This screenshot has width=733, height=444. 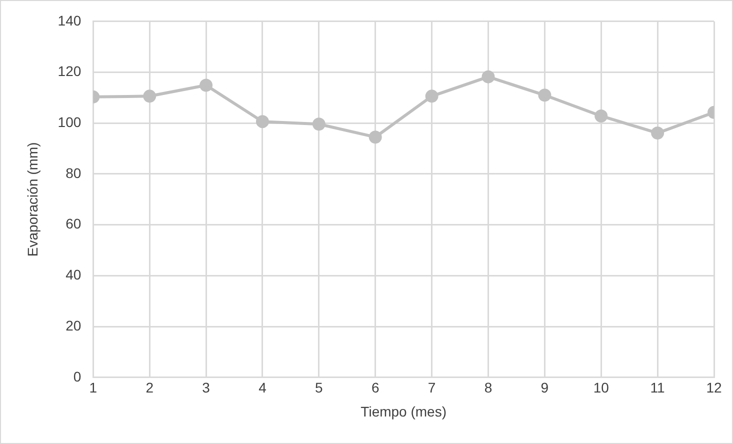 I want to click on x-tick-label: 4, so click(x=262, y=388).